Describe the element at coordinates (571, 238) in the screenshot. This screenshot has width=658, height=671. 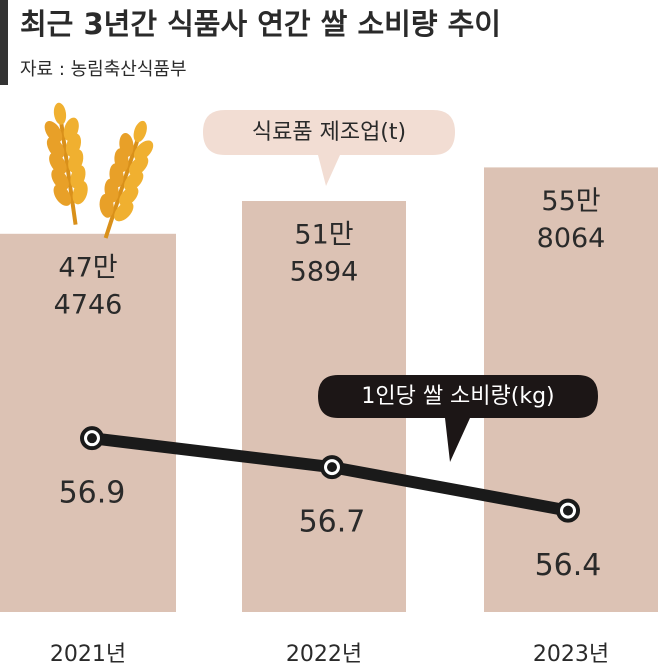
I see `bar-value-label: 8064` at that location.